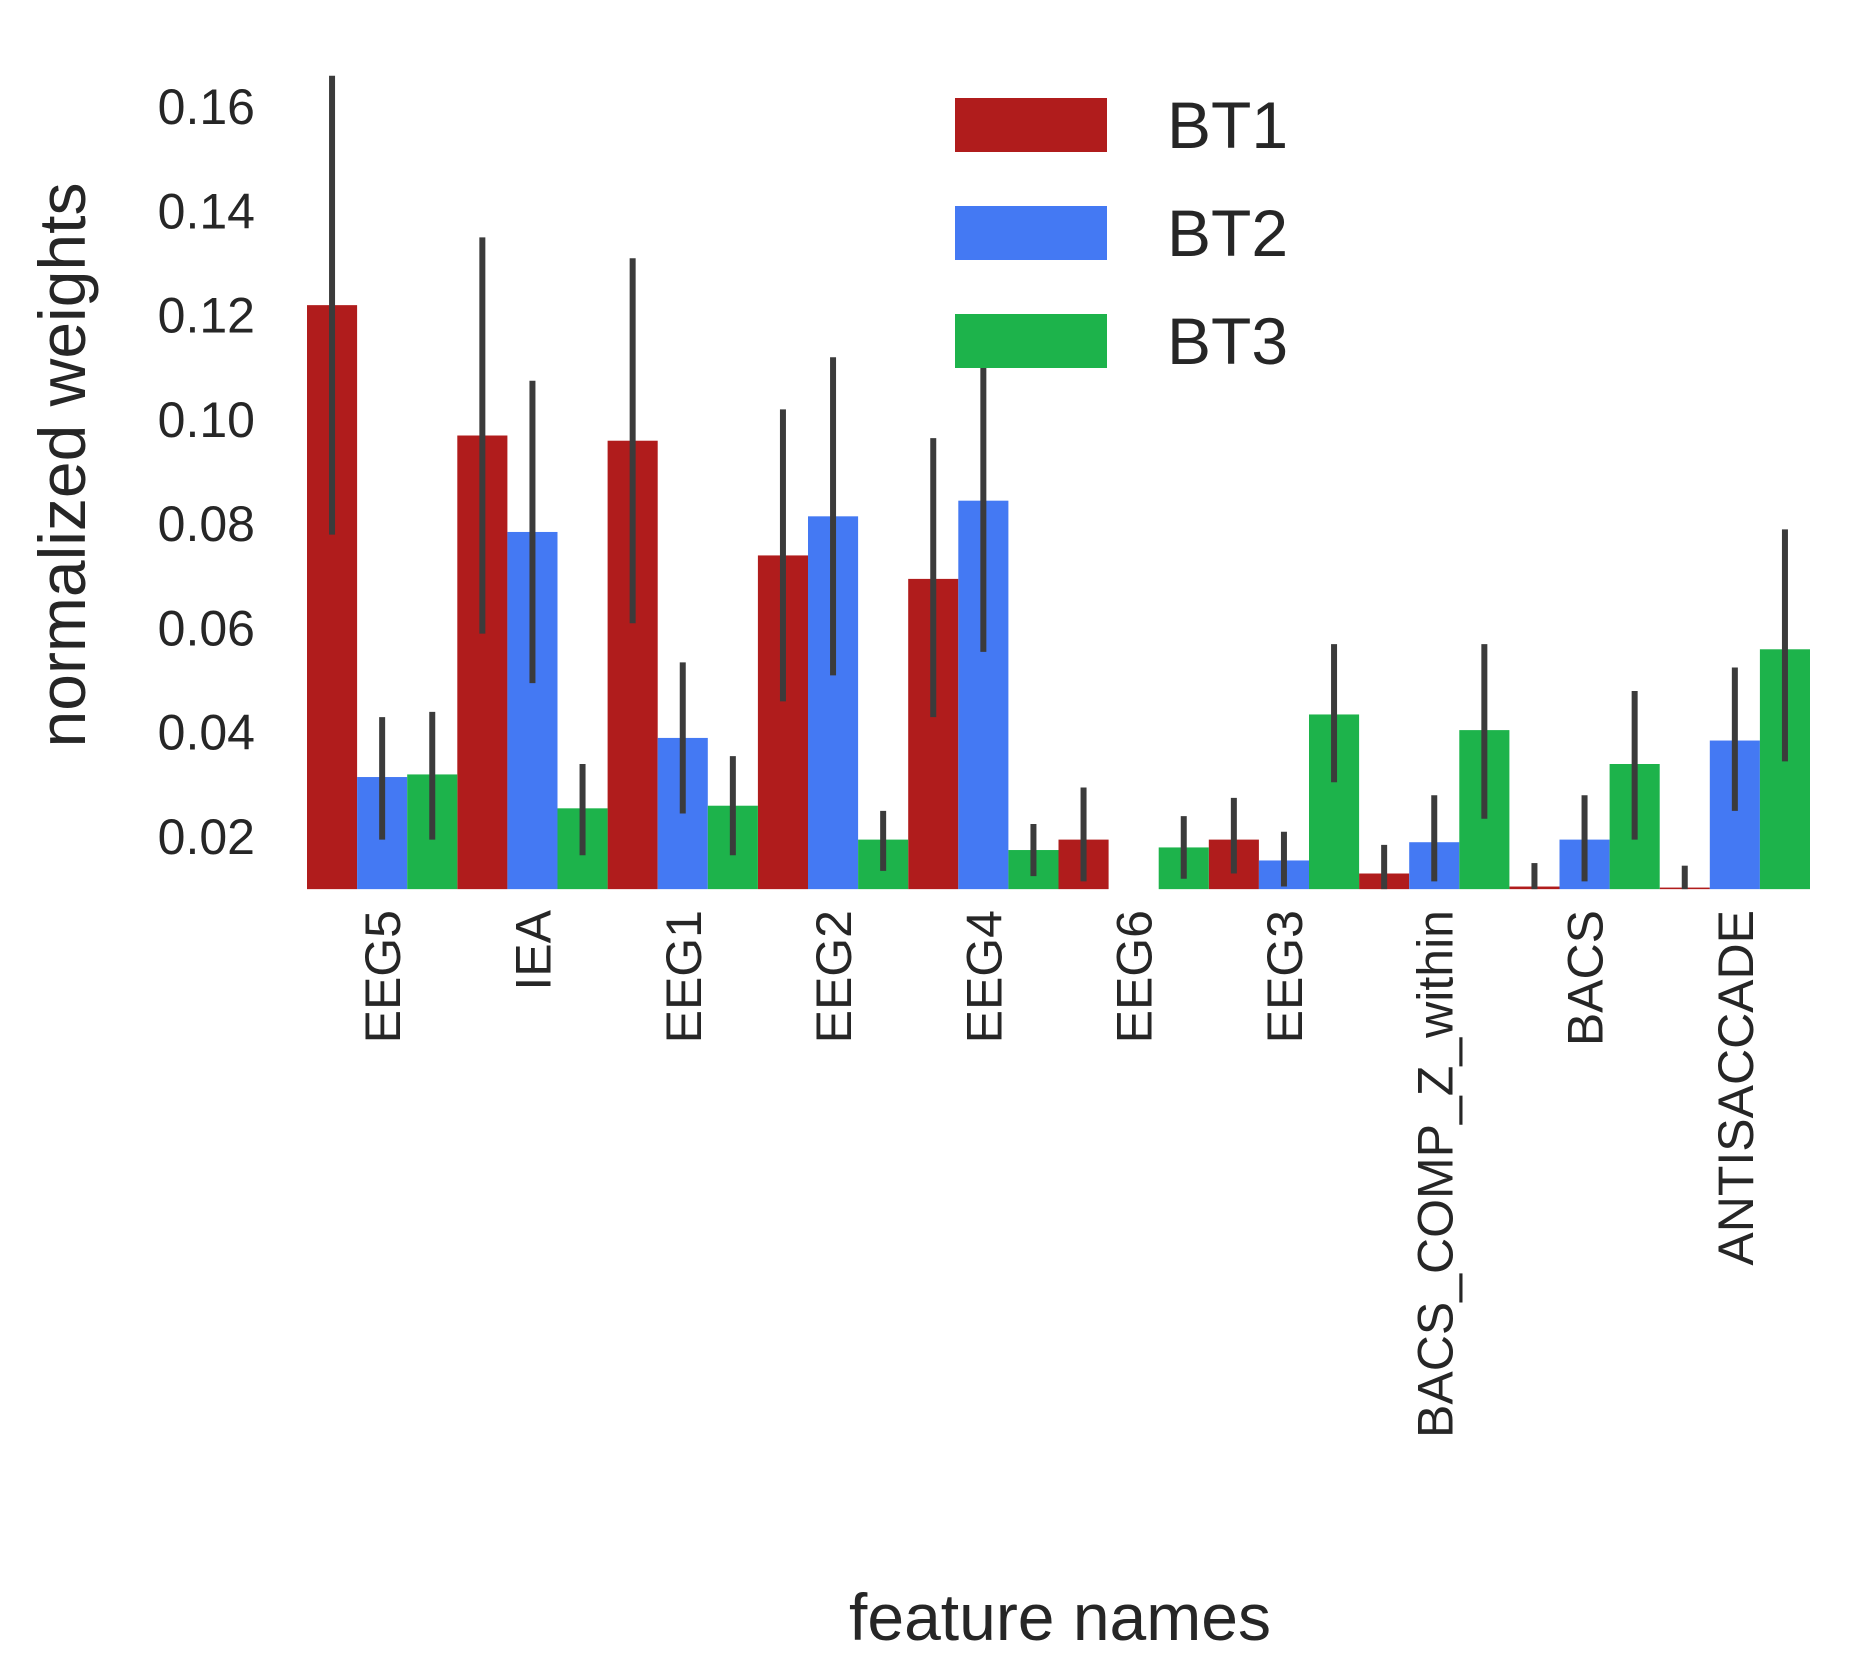  What do you see at coordinates (1060, 1617) in the screenshot?
I see `x-axis-label: feature names` at bounding box center [1060, 1617].